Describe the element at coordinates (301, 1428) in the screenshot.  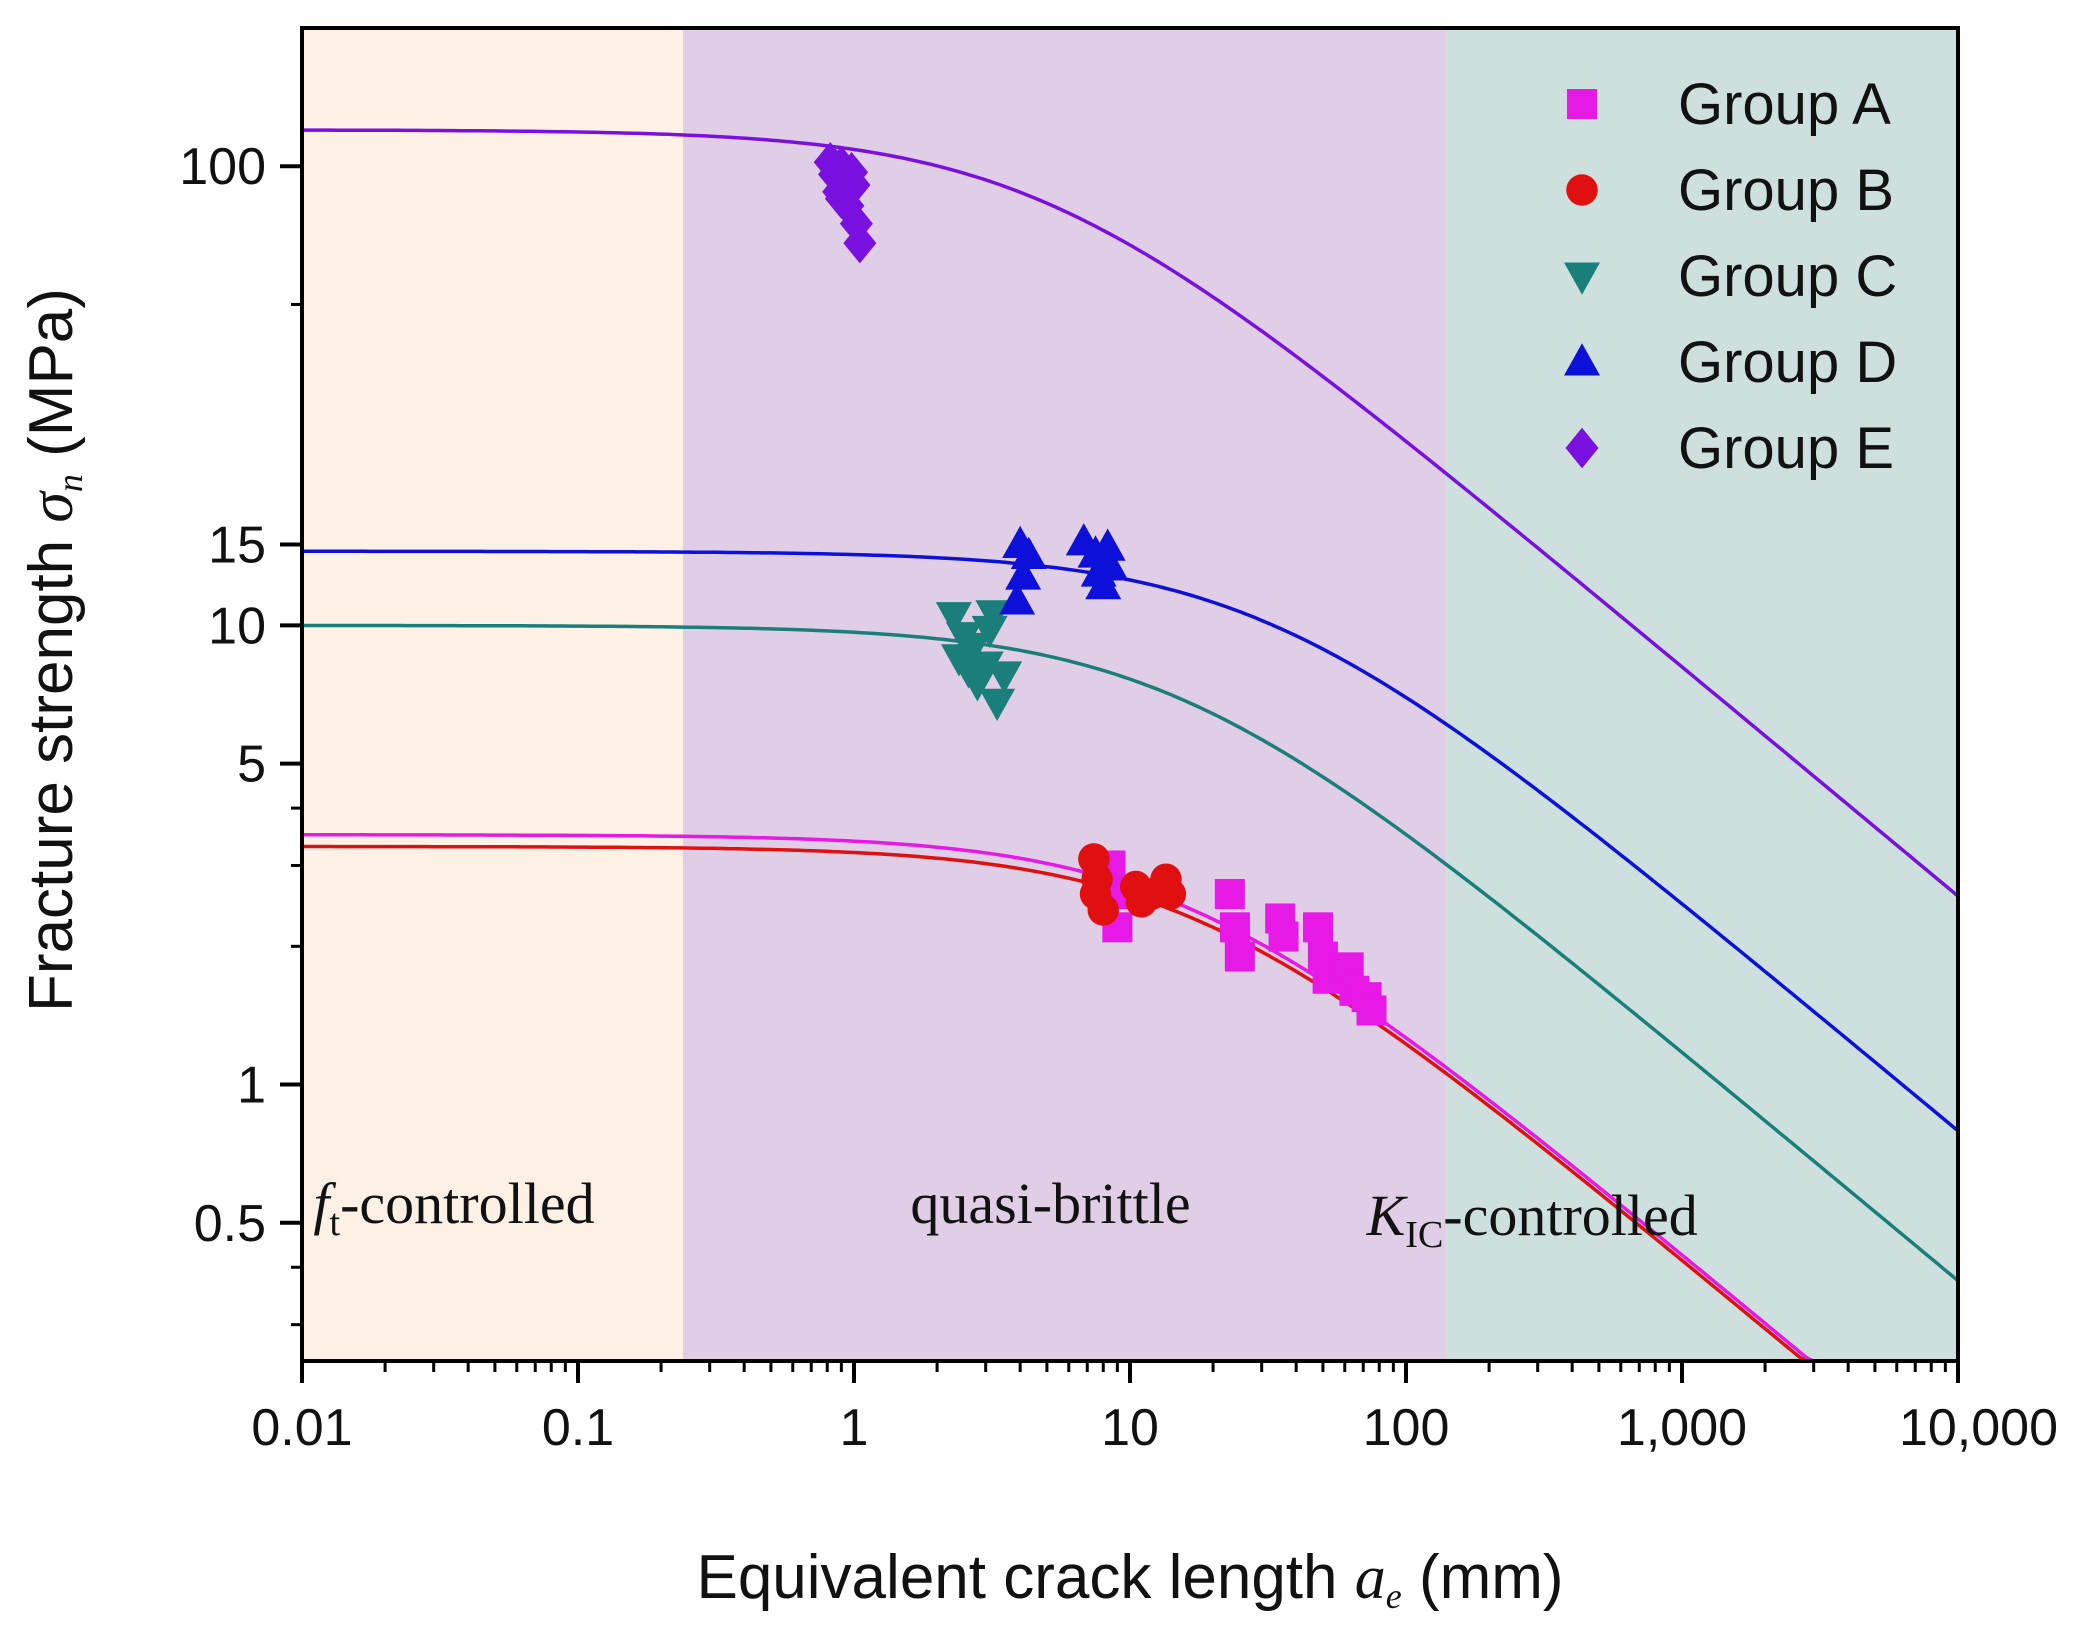
I see `x-tick-label: 0.01` at that location.